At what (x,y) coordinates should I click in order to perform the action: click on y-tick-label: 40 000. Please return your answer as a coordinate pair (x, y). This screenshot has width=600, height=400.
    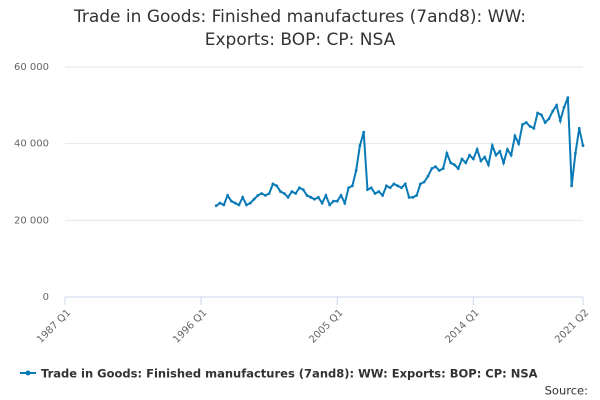
    Looking at the image, I should click on (31, 144).